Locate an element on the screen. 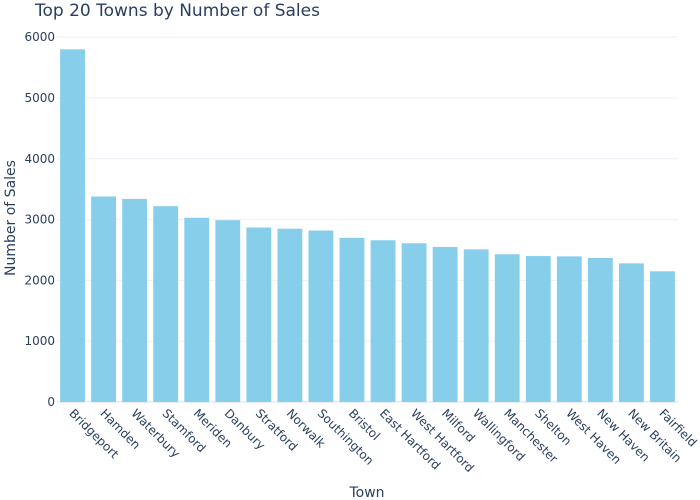  bar-danbury is located at coordinates (228, 311).